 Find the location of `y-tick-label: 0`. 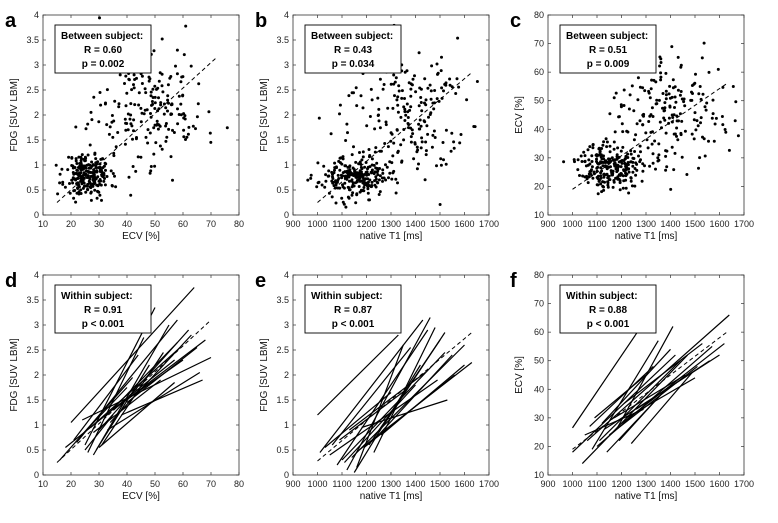

y-tick-label: 0 is located at coordinates (36, 215).